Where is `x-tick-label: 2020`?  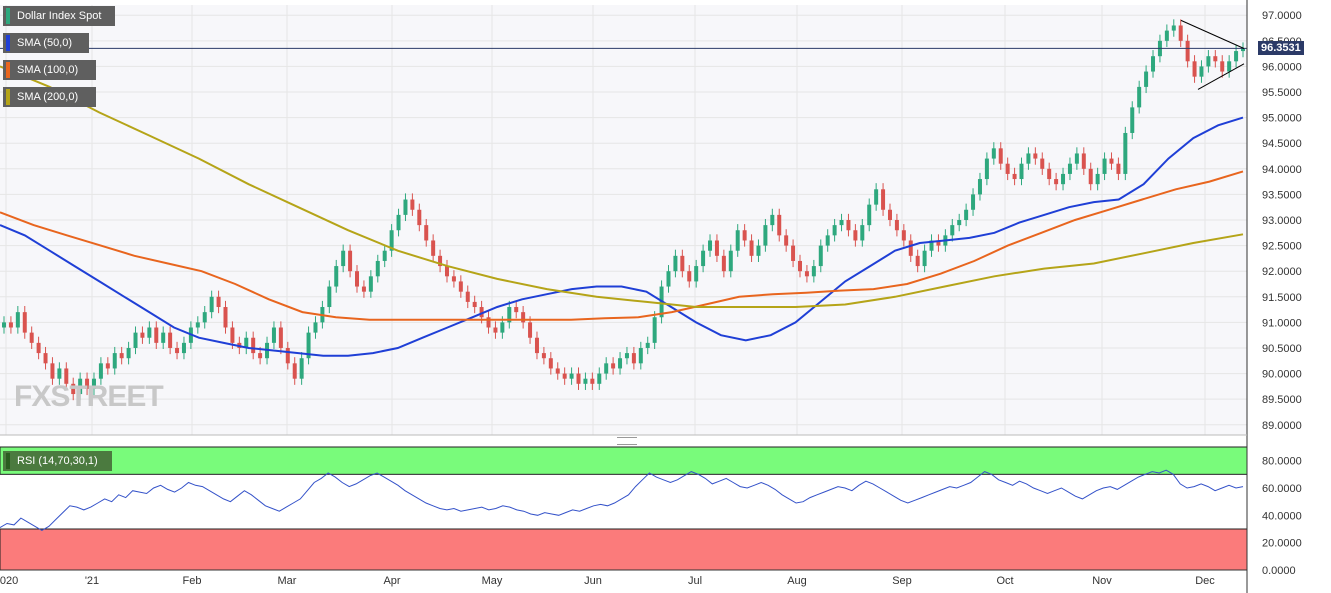 x-tick-label: 2020 is located at coordinates (9, 581).